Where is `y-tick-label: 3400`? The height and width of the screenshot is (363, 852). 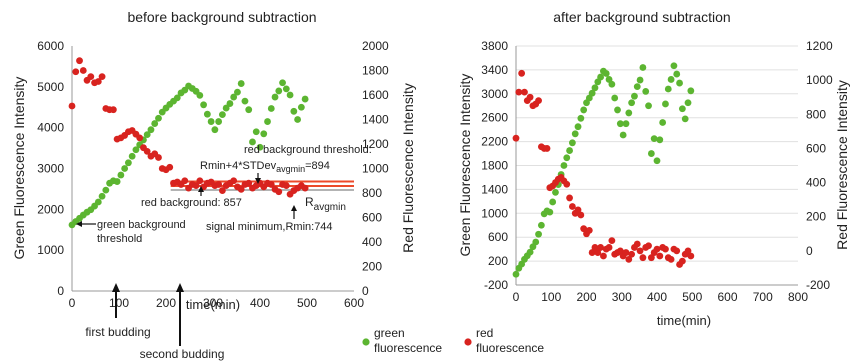
y-tick-label: 3400 is located at coordinates (494, 70).